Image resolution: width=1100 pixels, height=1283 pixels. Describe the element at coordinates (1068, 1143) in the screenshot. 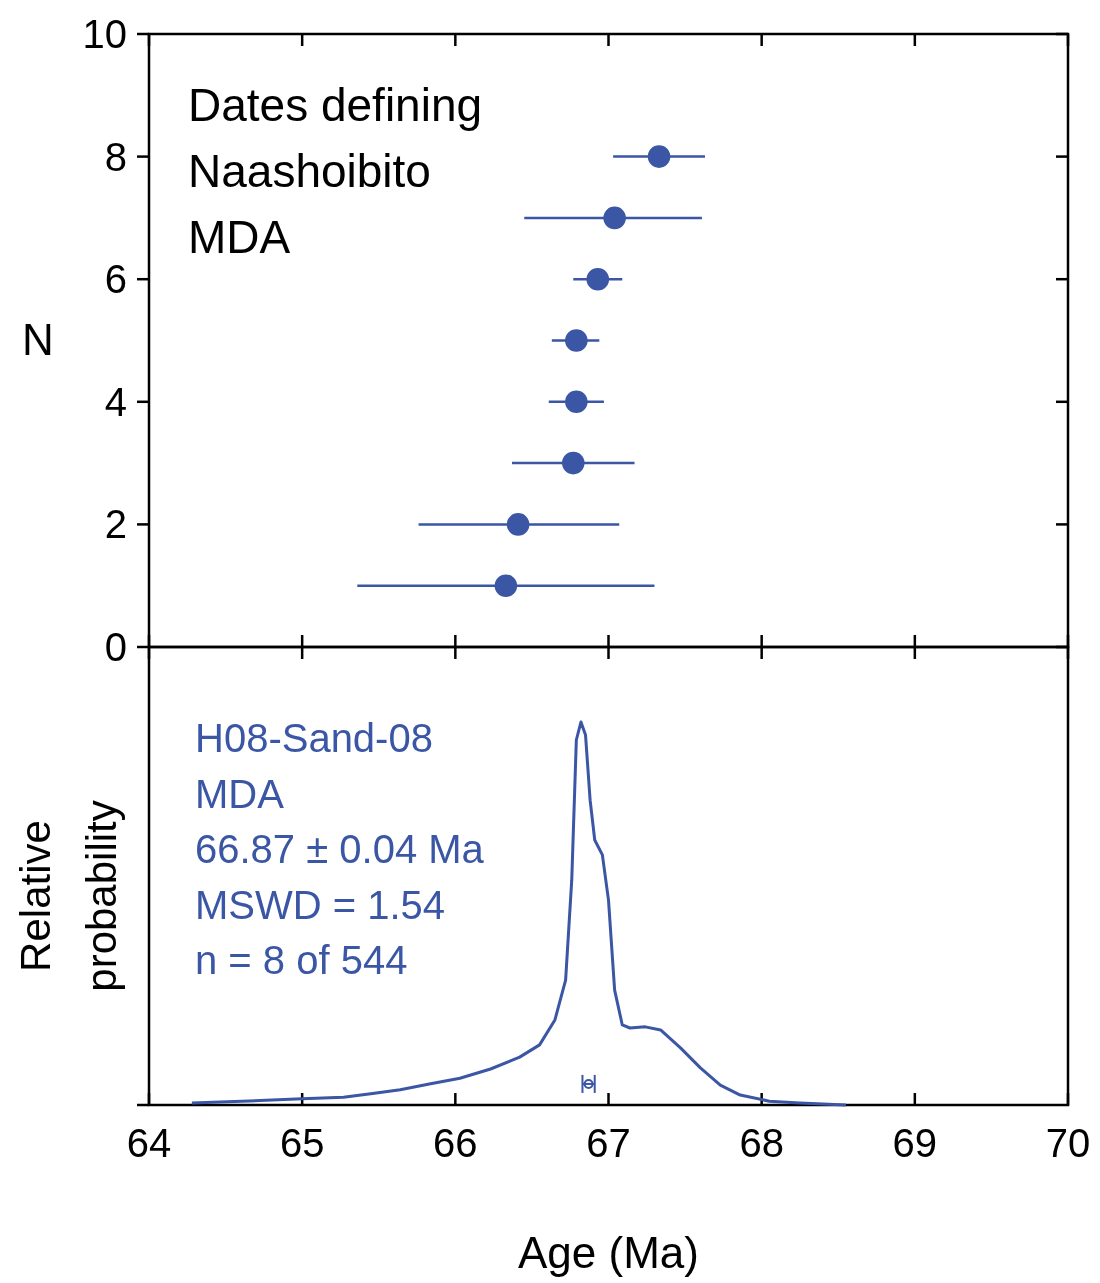

I see `x-tick-label: 70` at that location.